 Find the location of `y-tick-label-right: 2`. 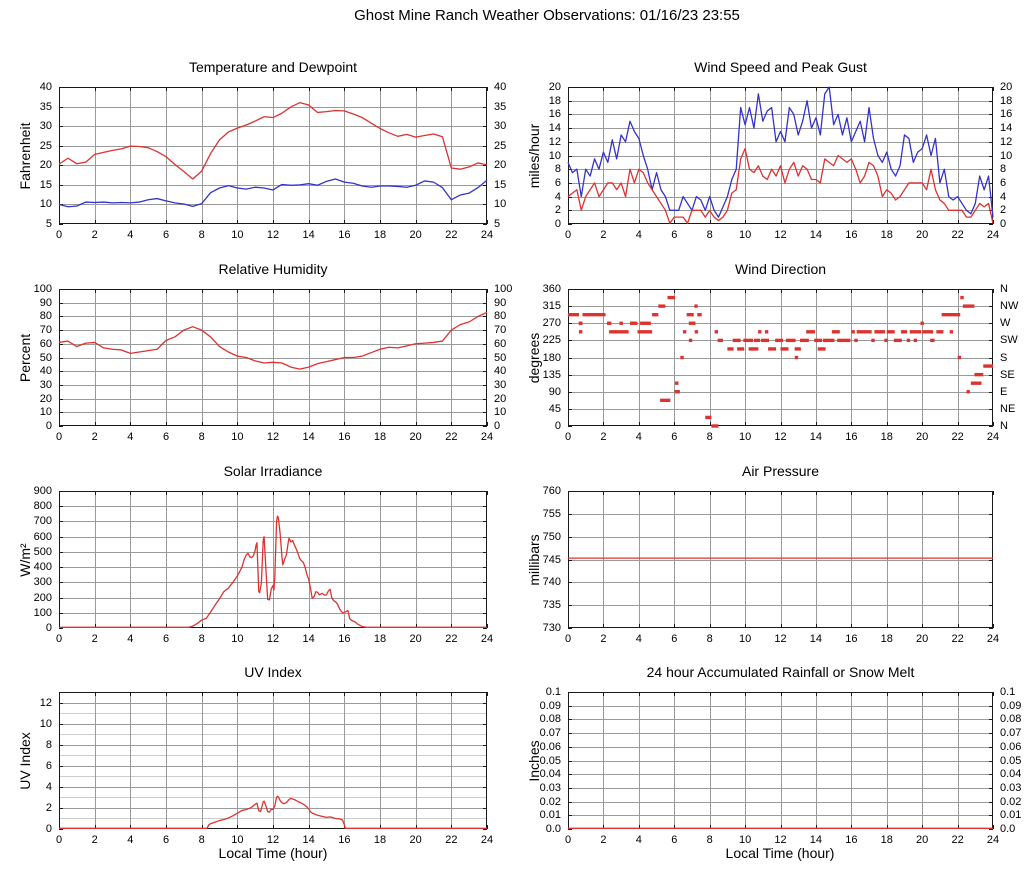

y-tick-label-right: 2 is located at coordinates (1003, 210).